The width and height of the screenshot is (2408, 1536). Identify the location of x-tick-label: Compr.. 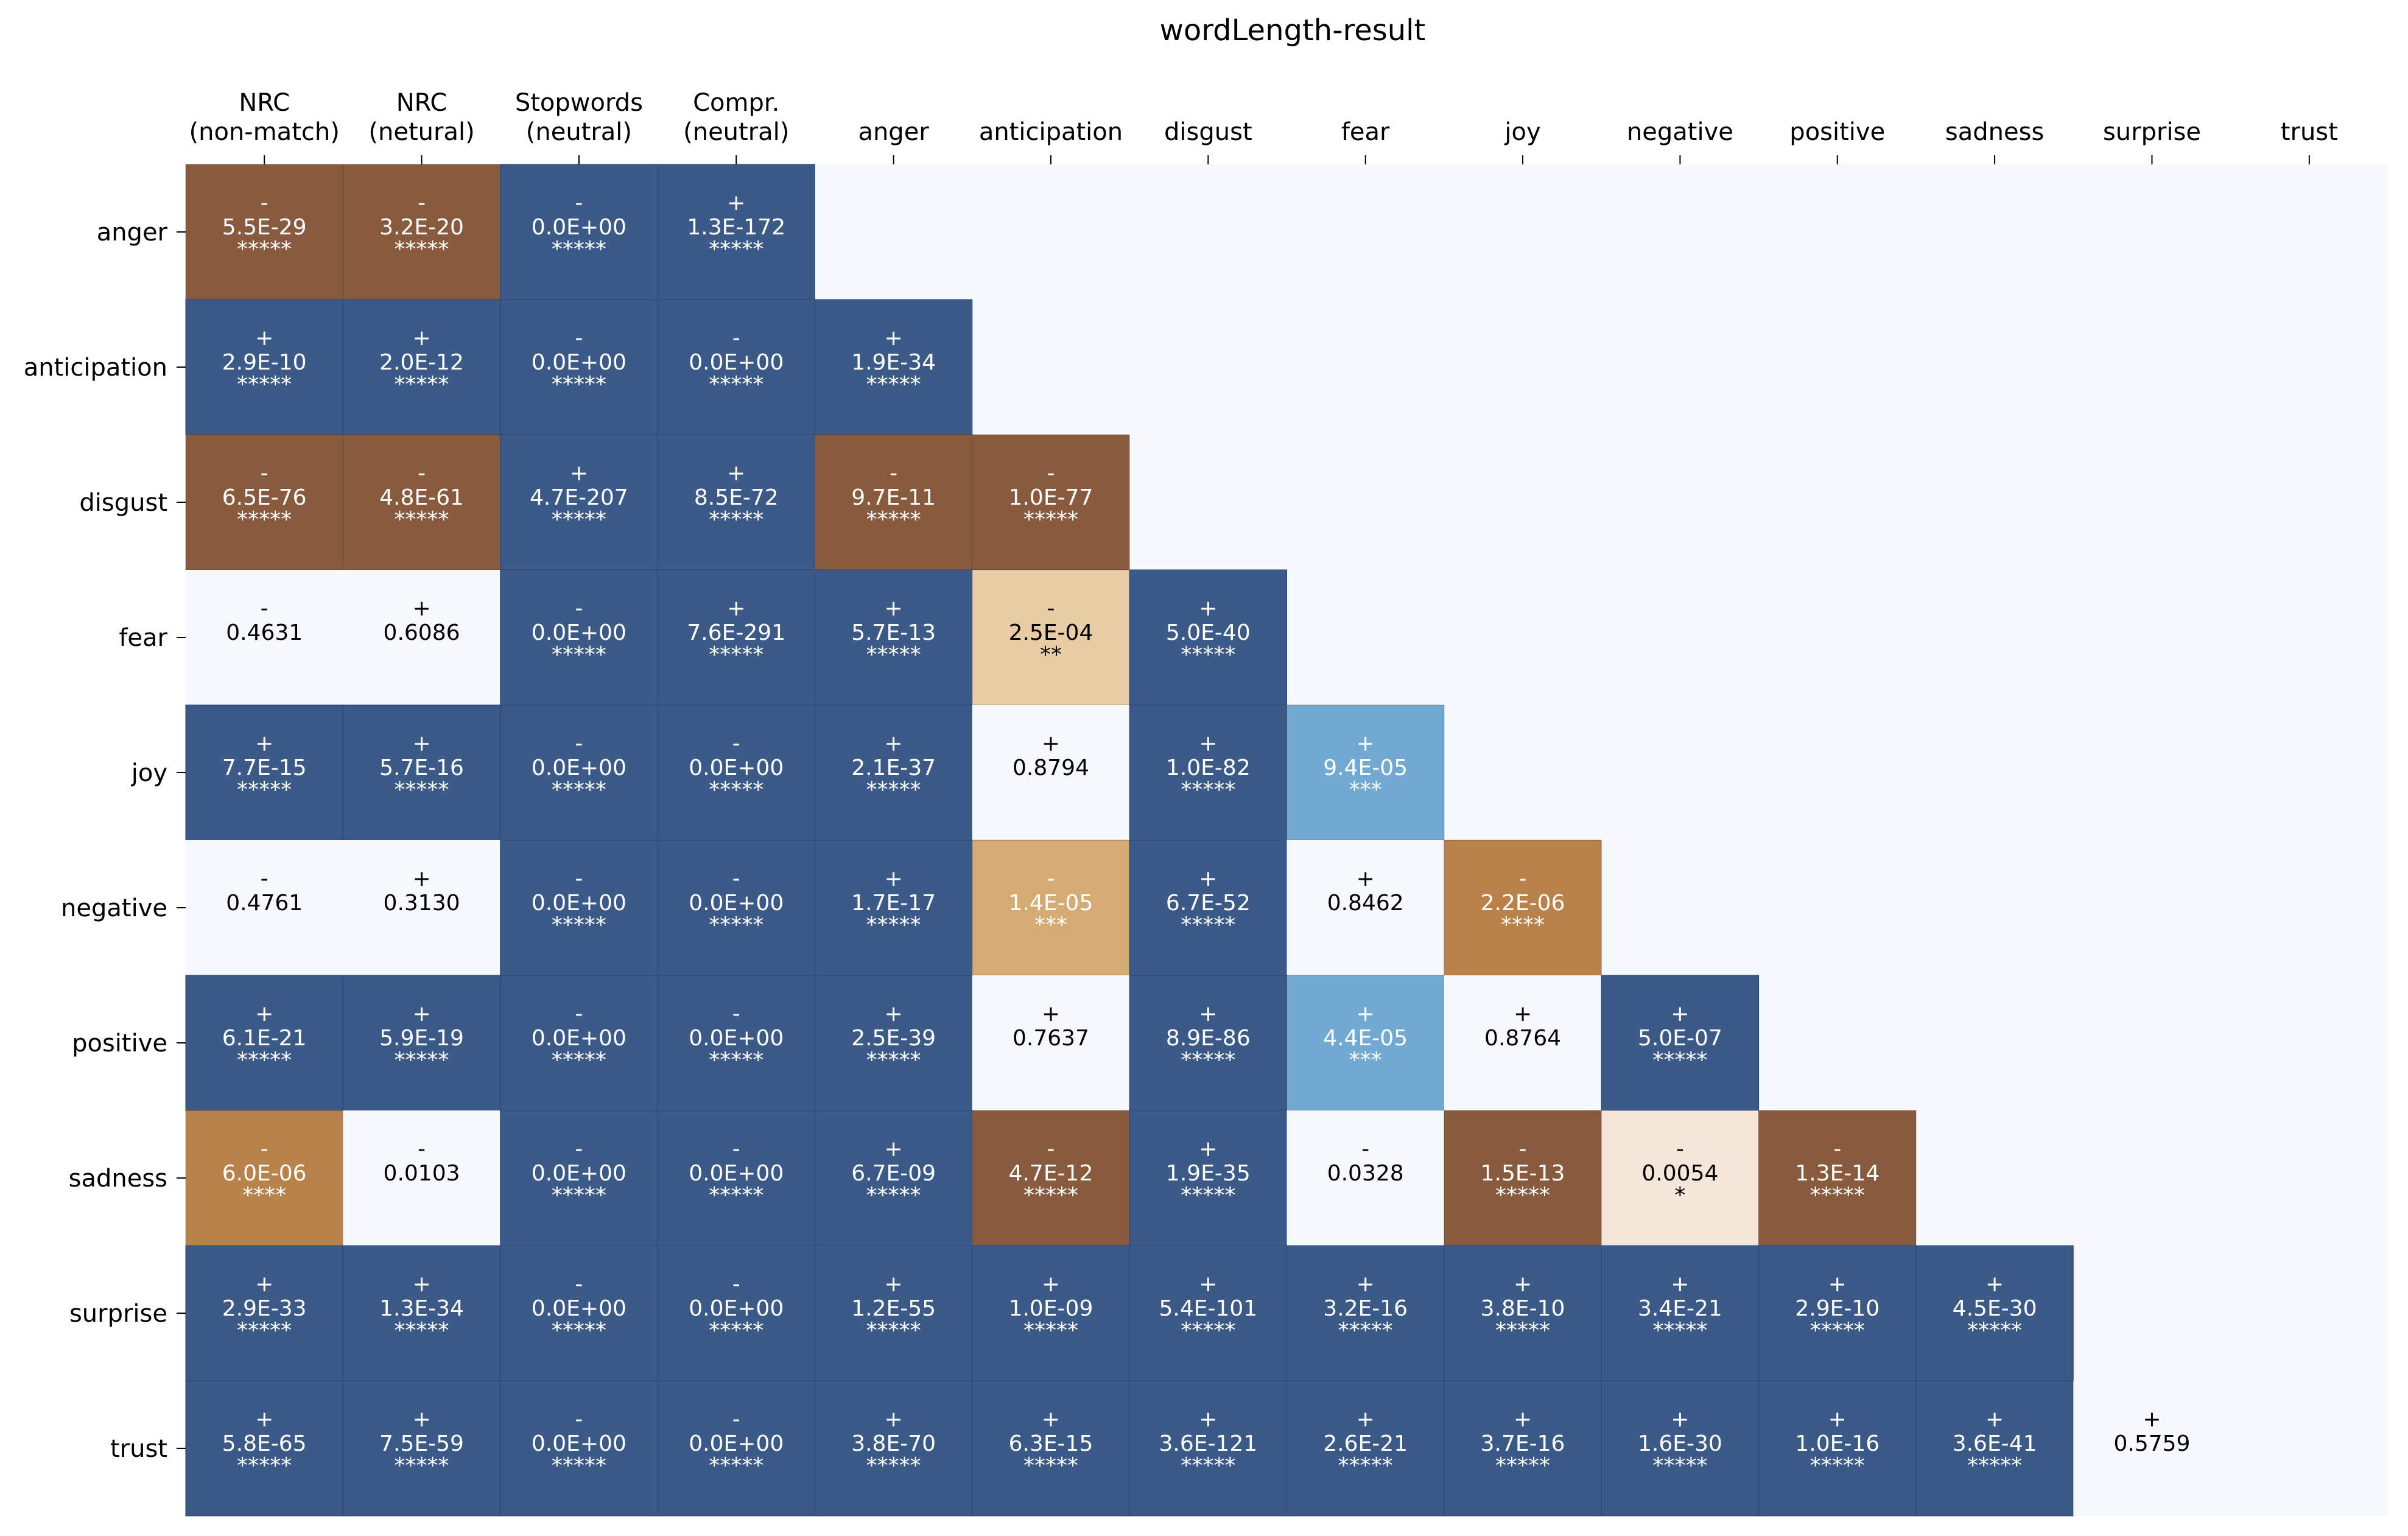
(736, 103).